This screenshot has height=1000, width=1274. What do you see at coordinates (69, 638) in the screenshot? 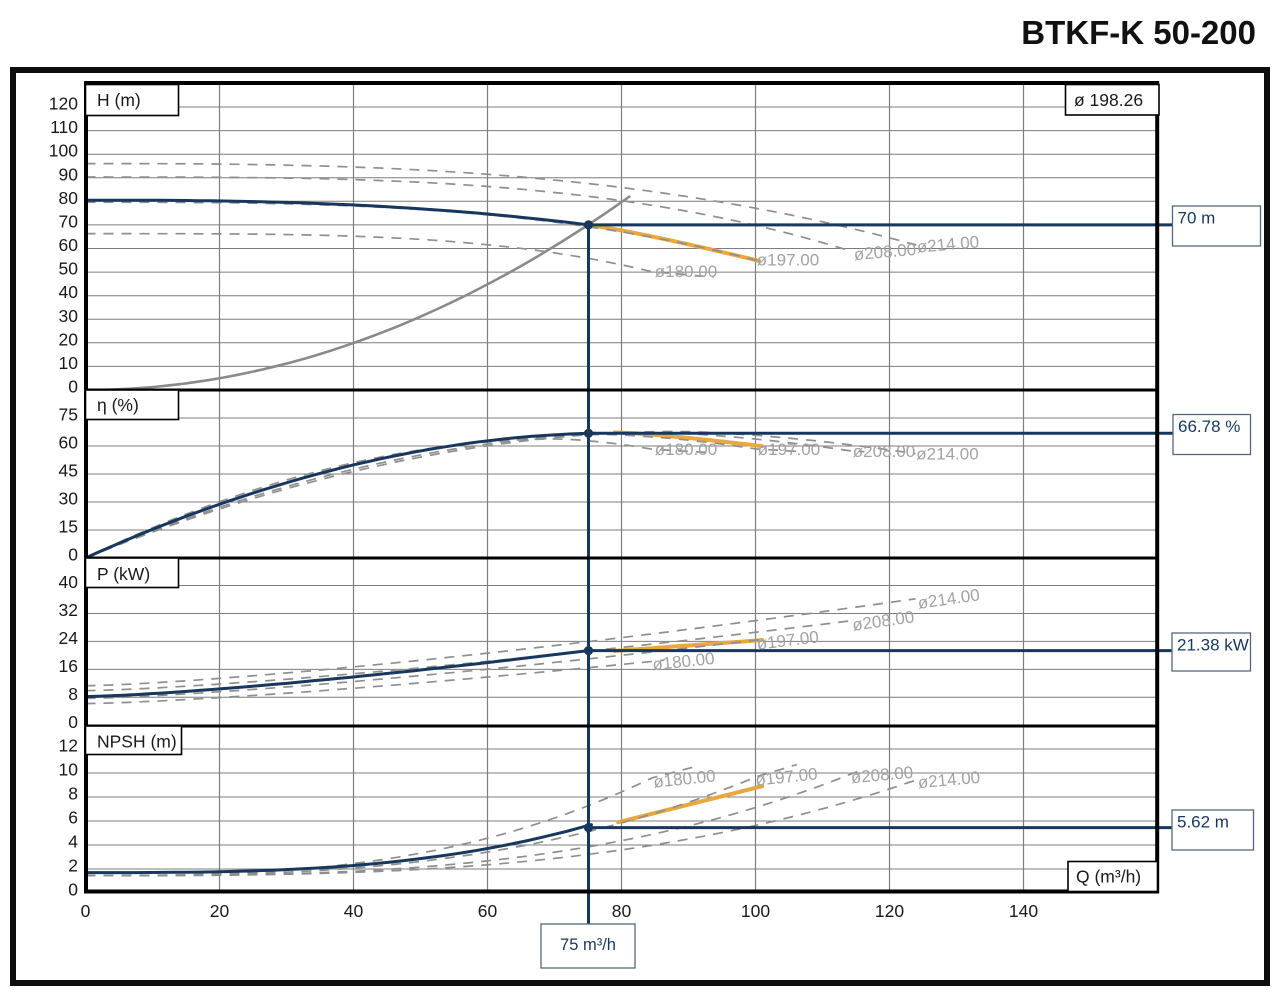
I see `svg-text: 24` at bounding box center [69, 638].